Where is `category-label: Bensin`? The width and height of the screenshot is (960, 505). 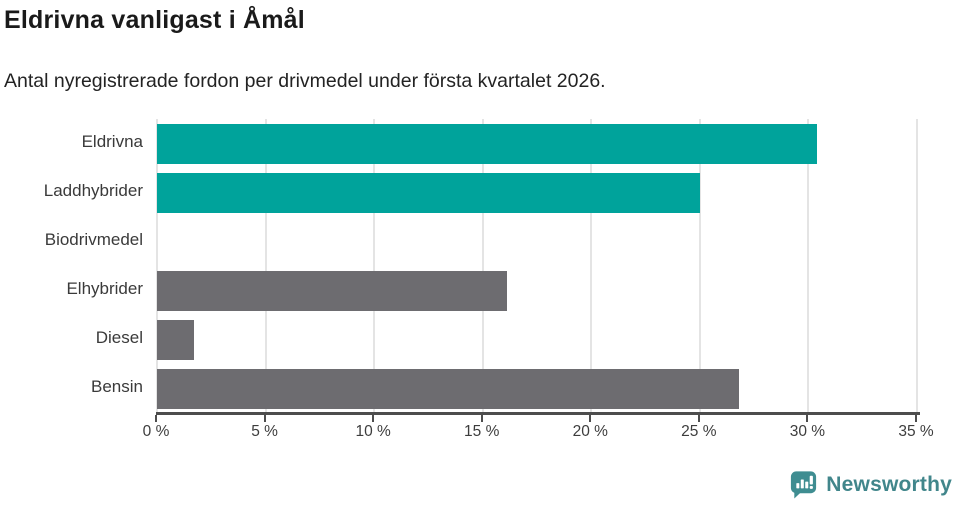 category-label: Bensin is located at coordinates (117, 386).